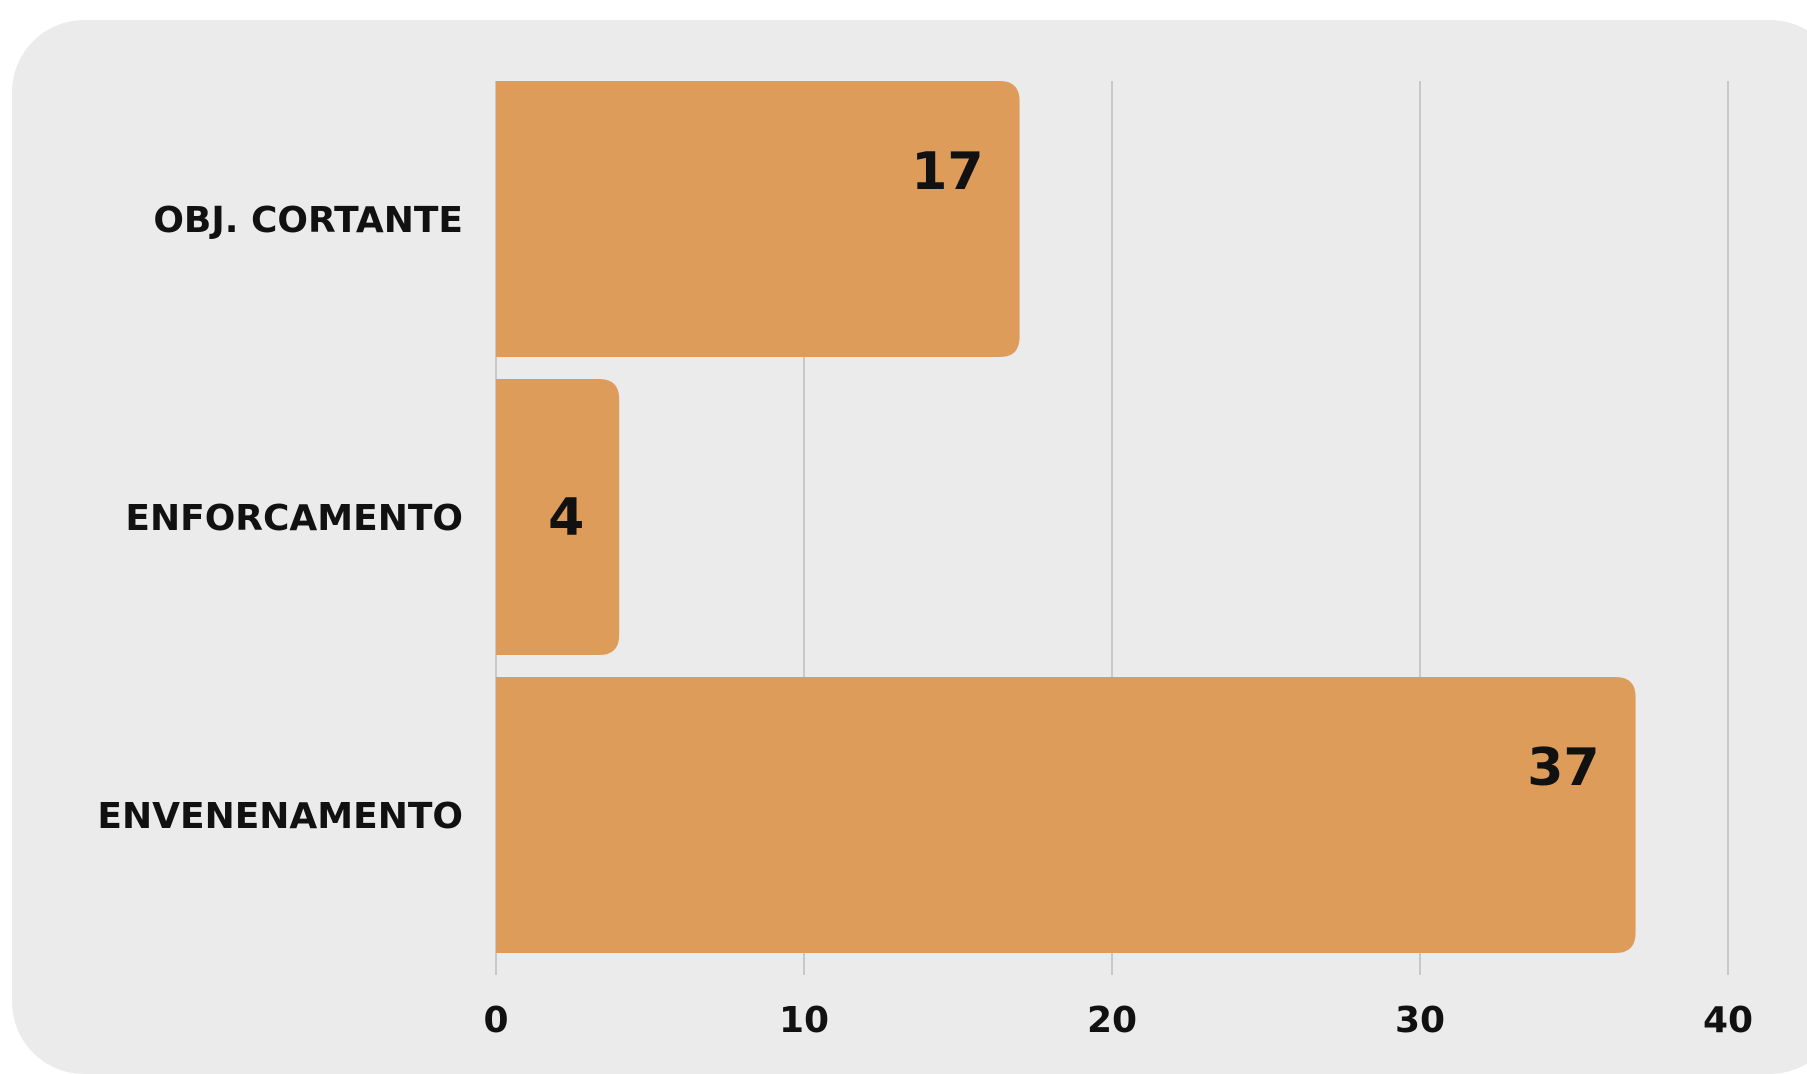 Image resolution: width=1807 pixels, height=1074 pixels. What do you see at coordinates (308, 220) in the screenshot?
I see `category-label: OBJ. CORTANTE` at bounding box center [308, 220].